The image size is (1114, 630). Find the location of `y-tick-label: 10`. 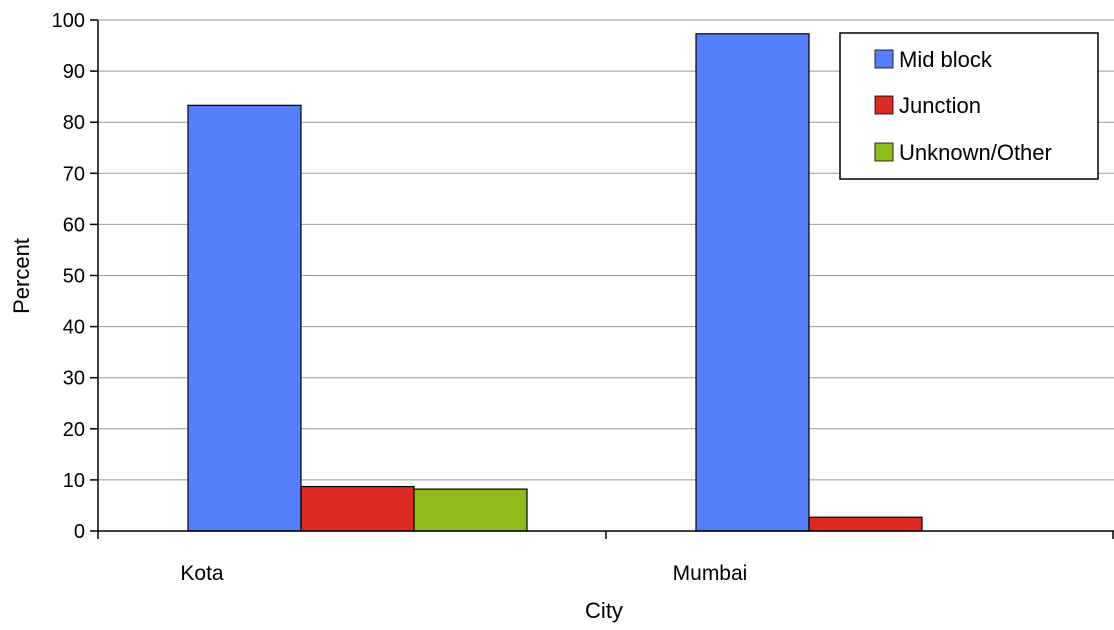

y-tick-label: 10 is located at coordinates (74, 481).